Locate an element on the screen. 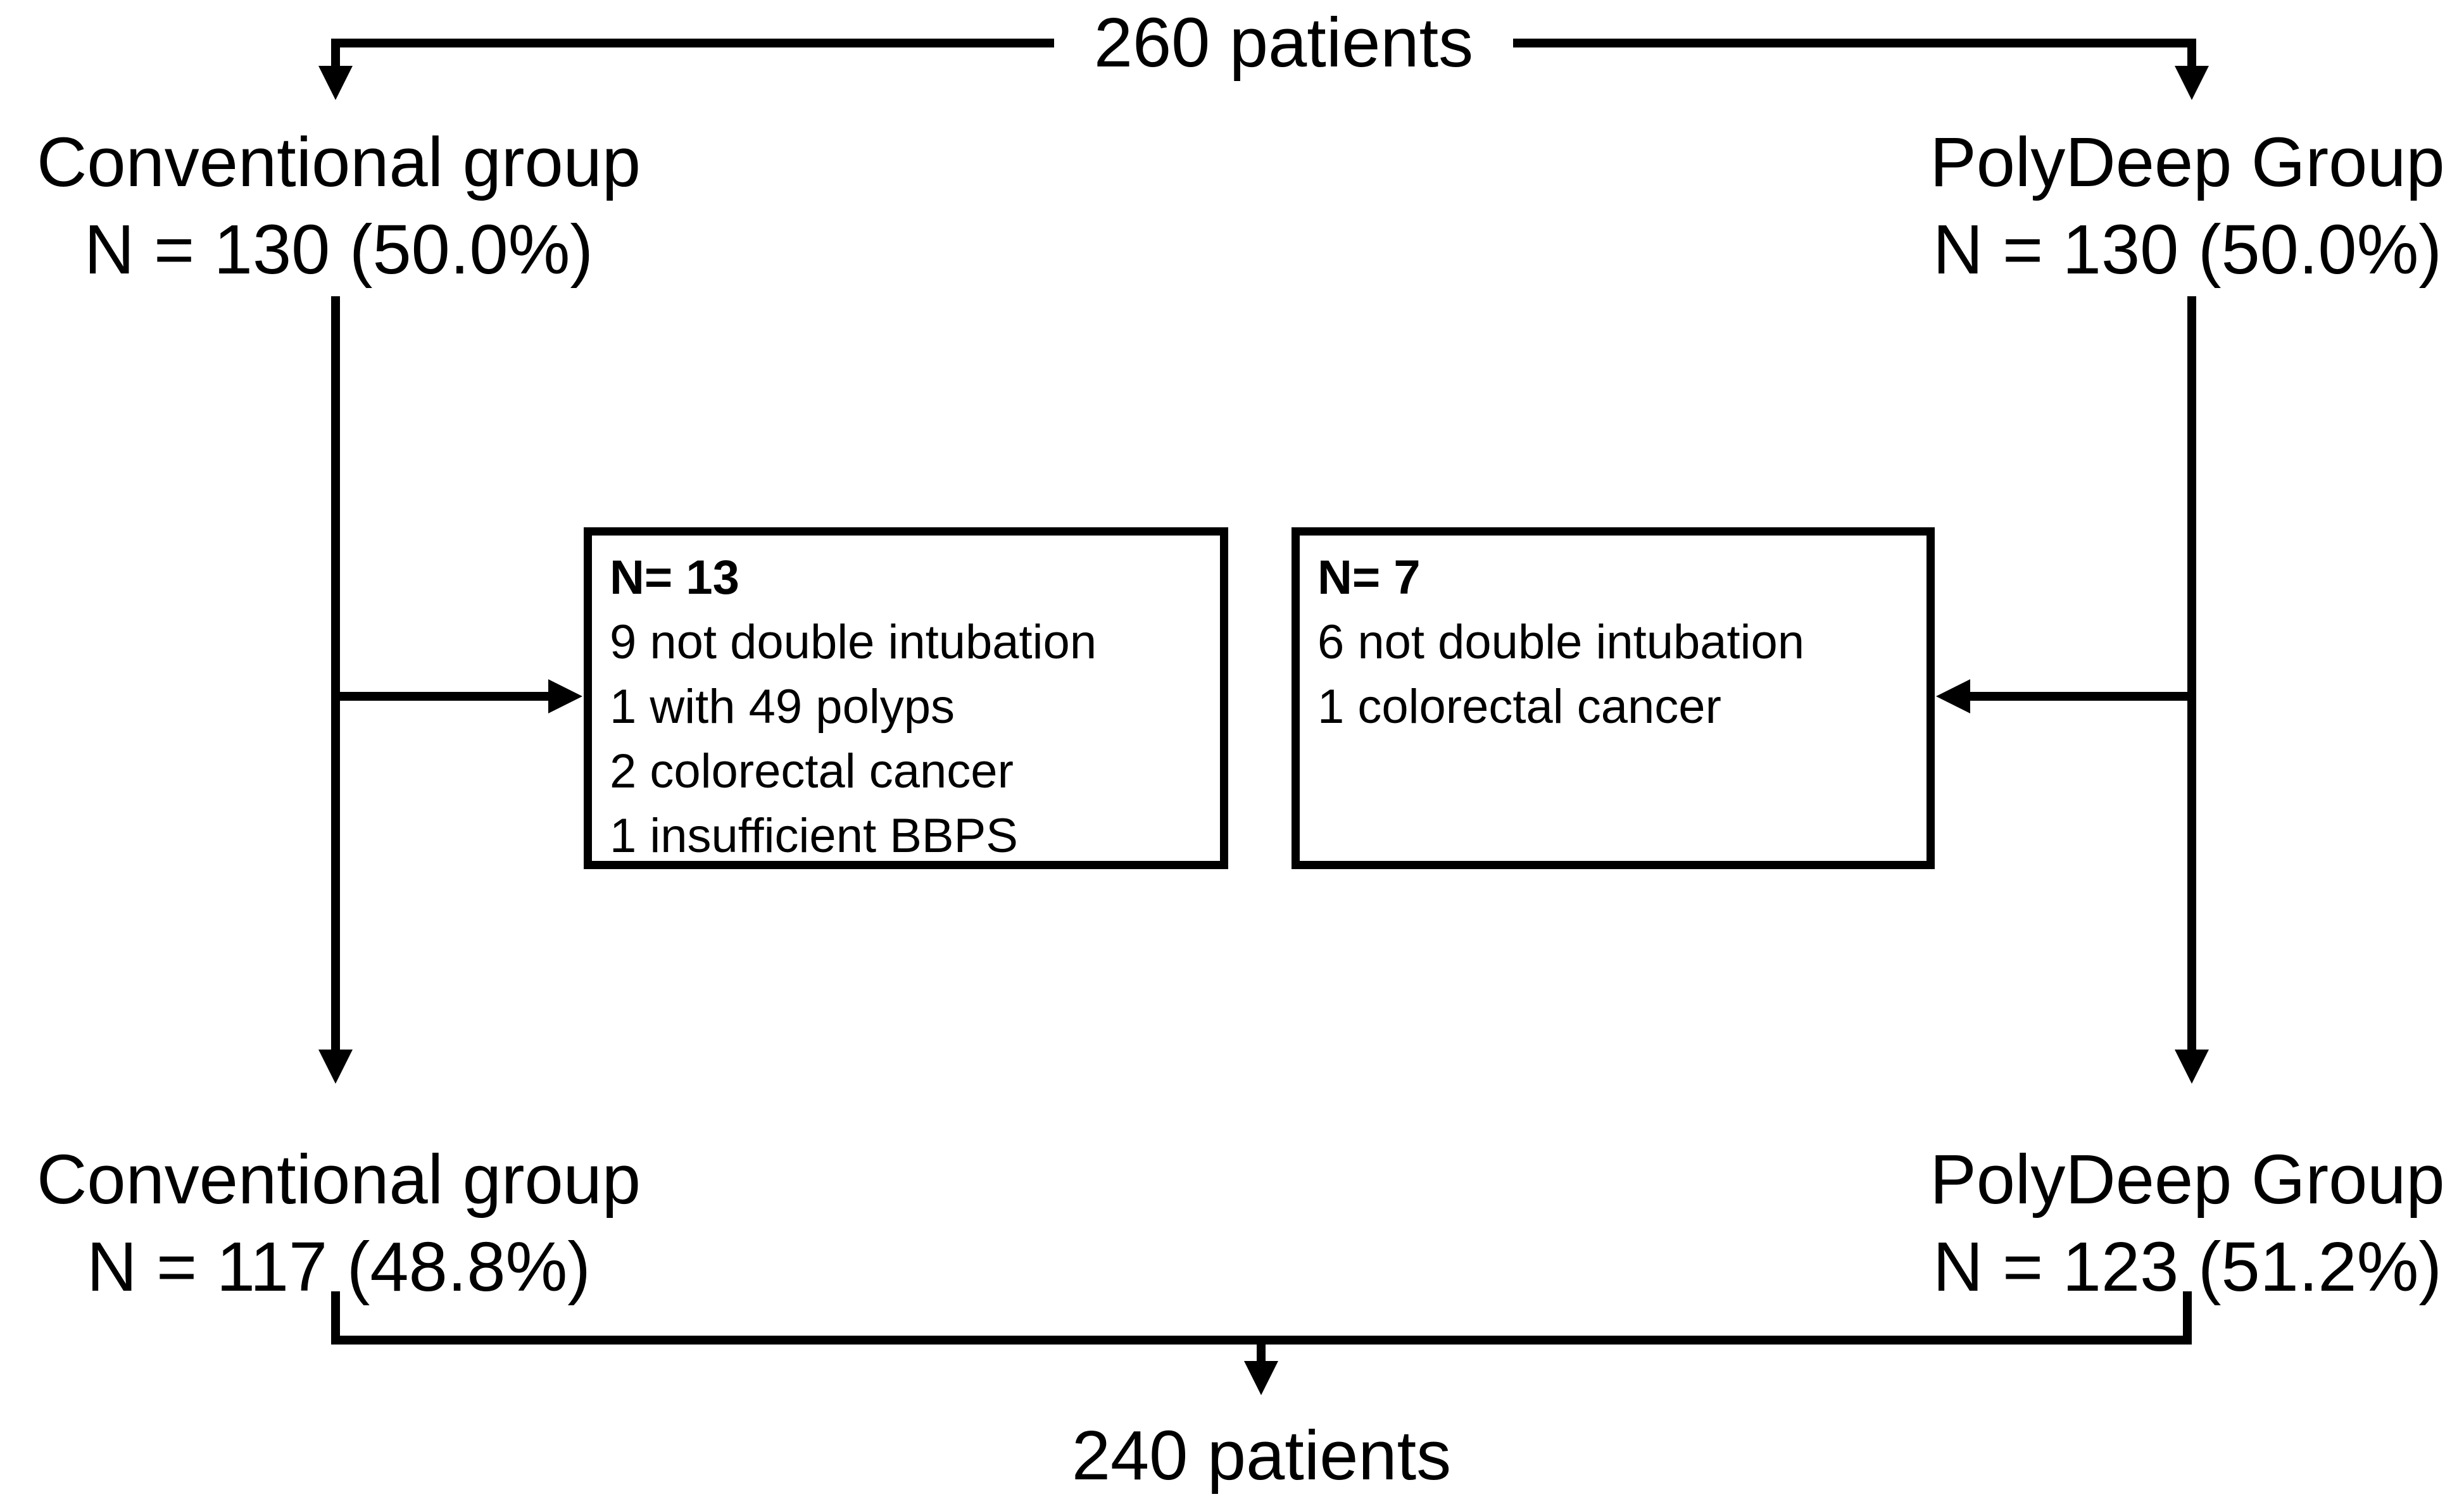 The width and height of the screenshot is (2464, 1511). exclusion-reason: 1 with 49 polyps is located at coordinates (782, 707).